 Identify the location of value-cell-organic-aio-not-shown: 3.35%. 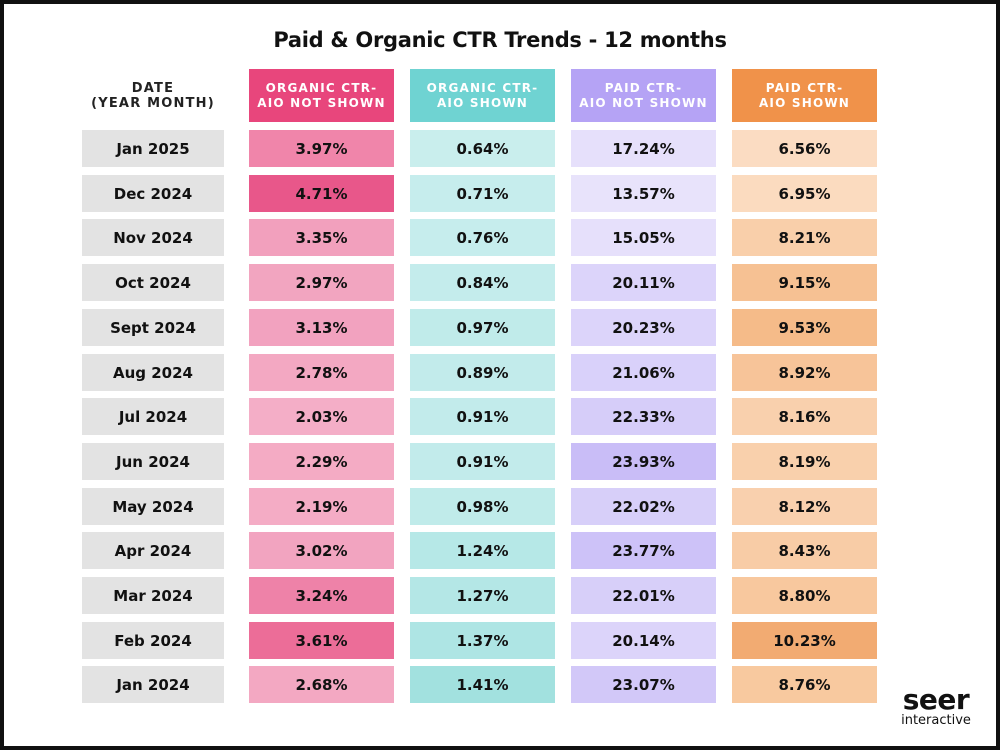
(321, 237).